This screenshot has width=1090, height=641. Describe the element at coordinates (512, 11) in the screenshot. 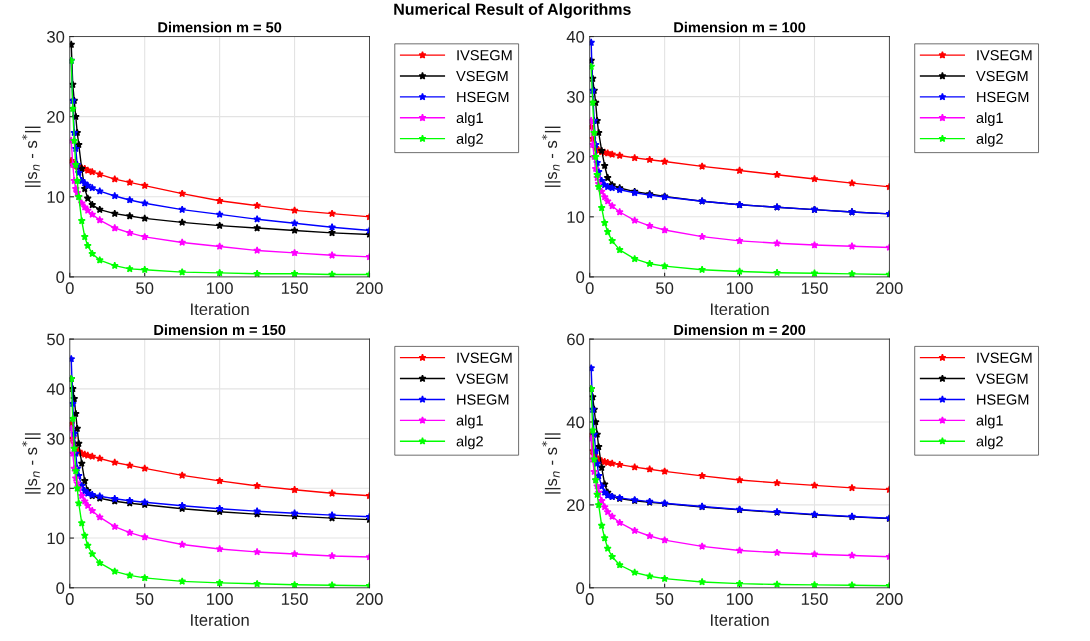

I see `text: Numerical Result of Algorithms` at that location.